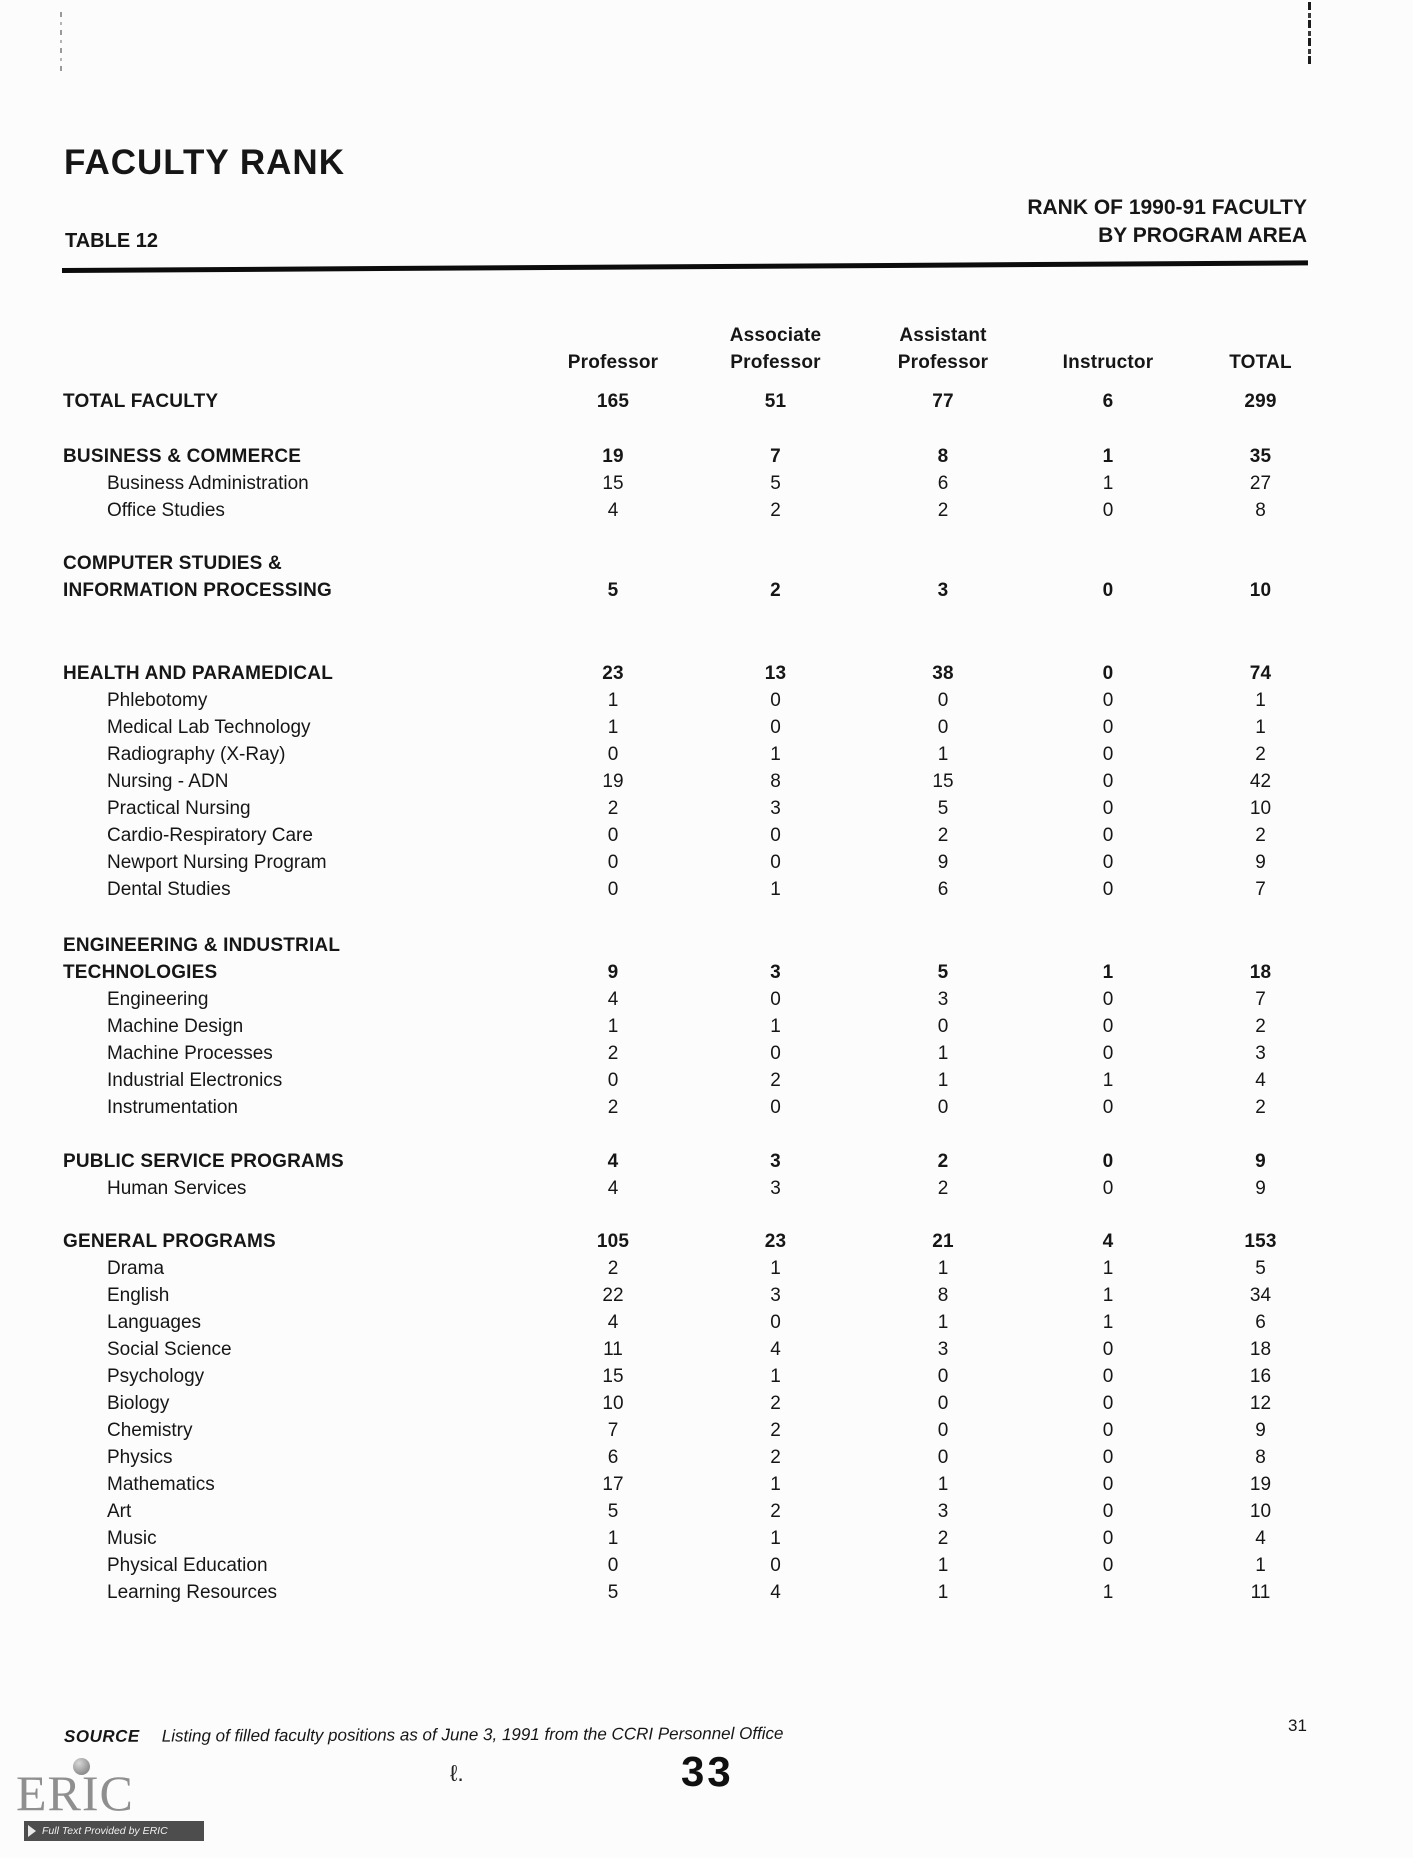 This screenshot has width=1413, height=1858. Describe the element at coordinates (217, 862) in the screenshot. I see `row-label: Newport Nursing Program` at that location.